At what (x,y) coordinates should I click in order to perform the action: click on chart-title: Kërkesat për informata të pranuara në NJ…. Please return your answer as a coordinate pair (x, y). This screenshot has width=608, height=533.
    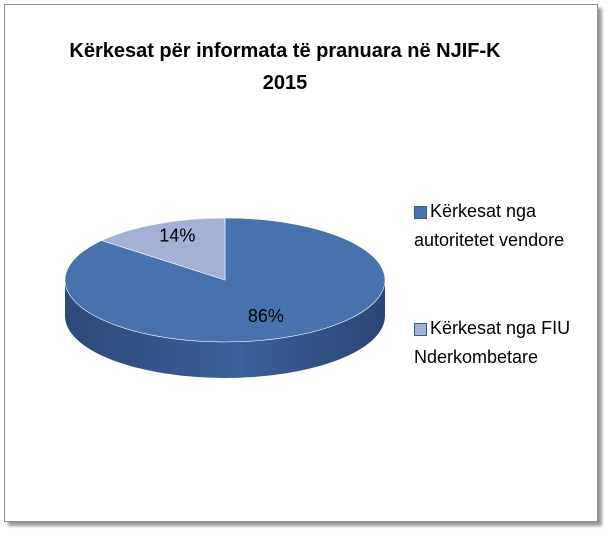
    Looking at the image, I should click on (285, 67).